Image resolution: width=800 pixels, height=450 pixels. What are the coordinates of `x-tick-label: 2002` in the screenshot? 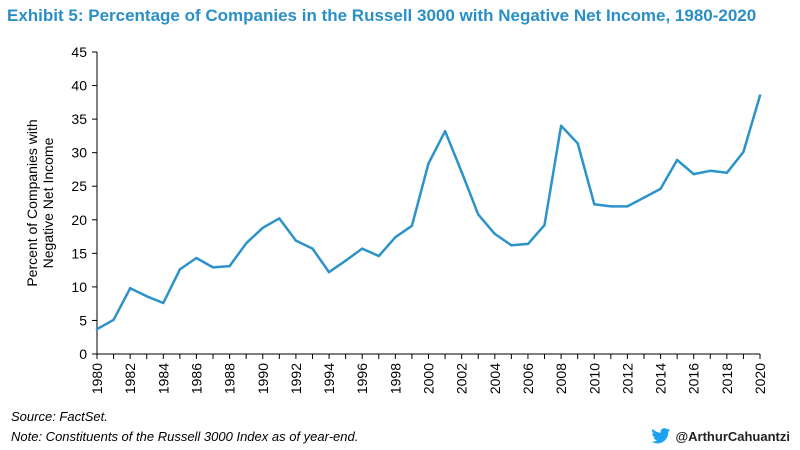 It's located at (462, 378).